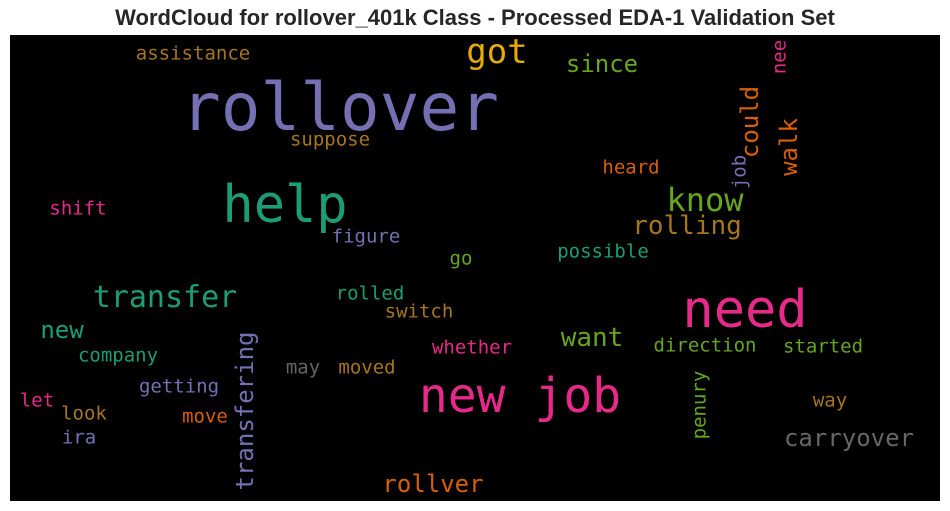  I want to click on word-suppose: suppose, so click(330, 139).